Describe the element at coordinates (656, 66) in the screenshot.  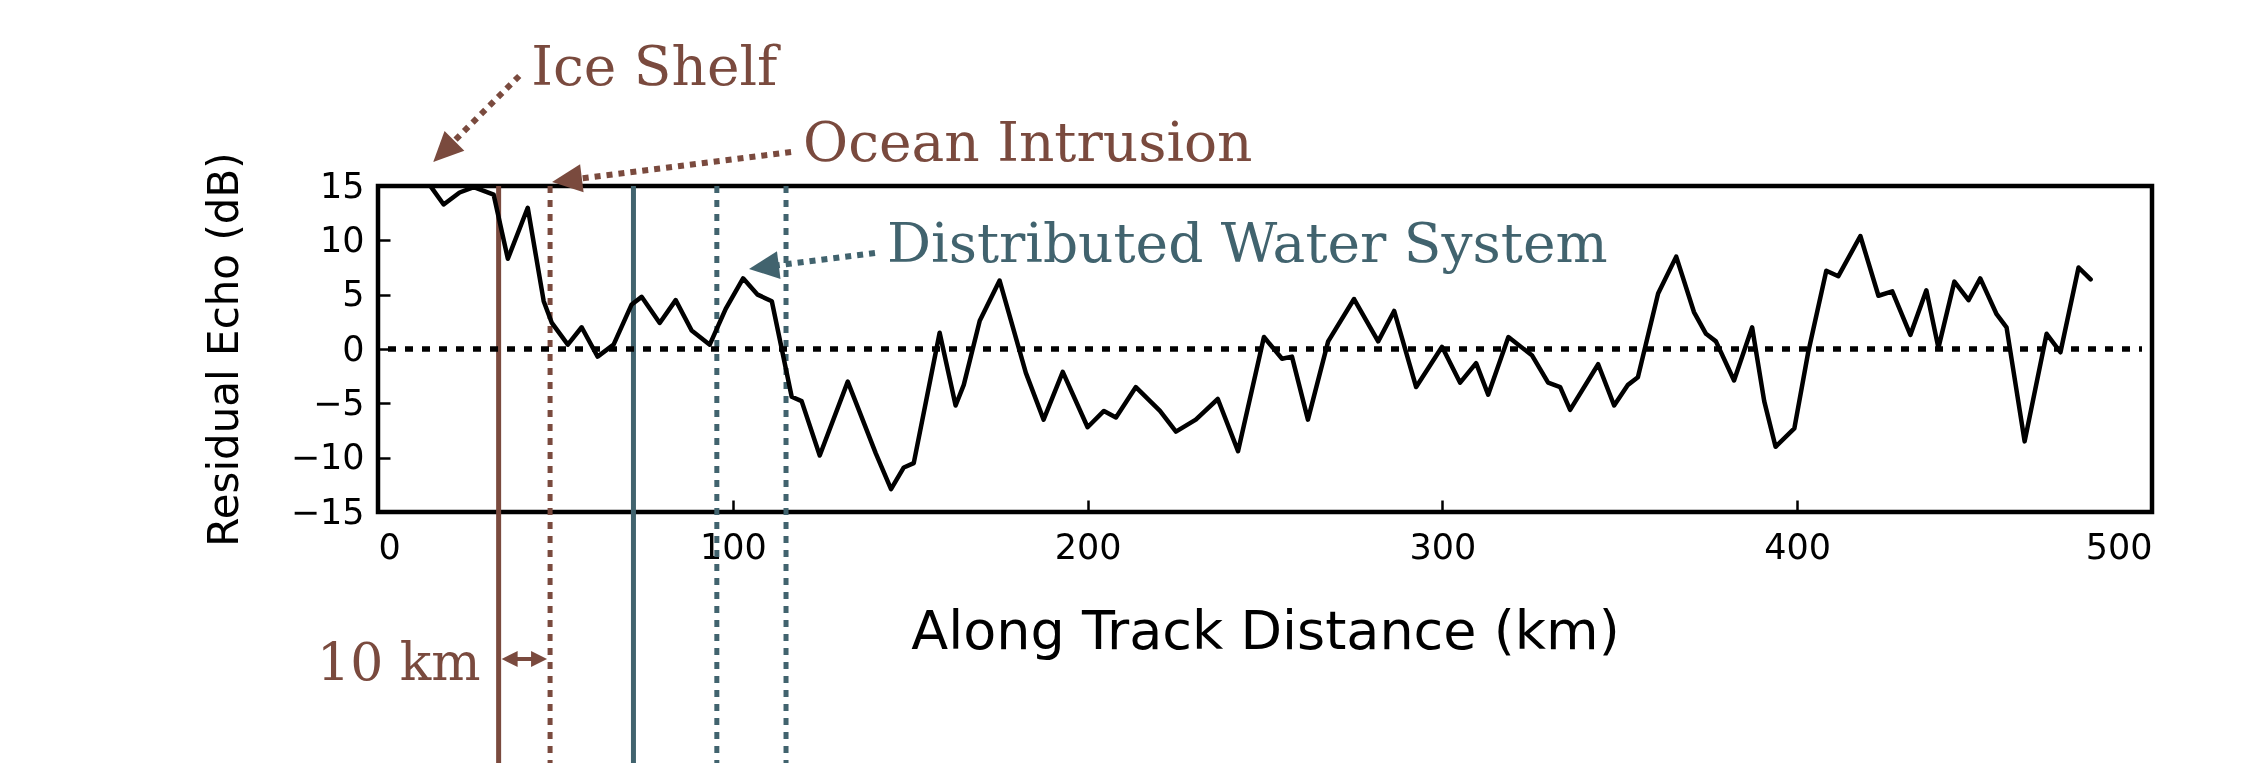
I see `annotation: Ice Shelf` at that location.